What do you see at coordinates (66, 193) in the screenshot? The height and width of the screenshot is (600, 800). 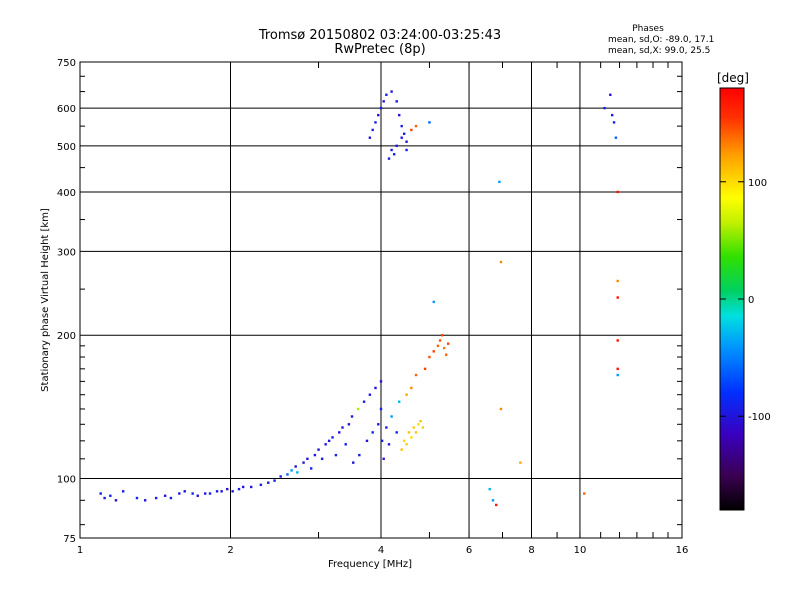 I see `y-tick-label: 400` at bounding box center [66, 193].